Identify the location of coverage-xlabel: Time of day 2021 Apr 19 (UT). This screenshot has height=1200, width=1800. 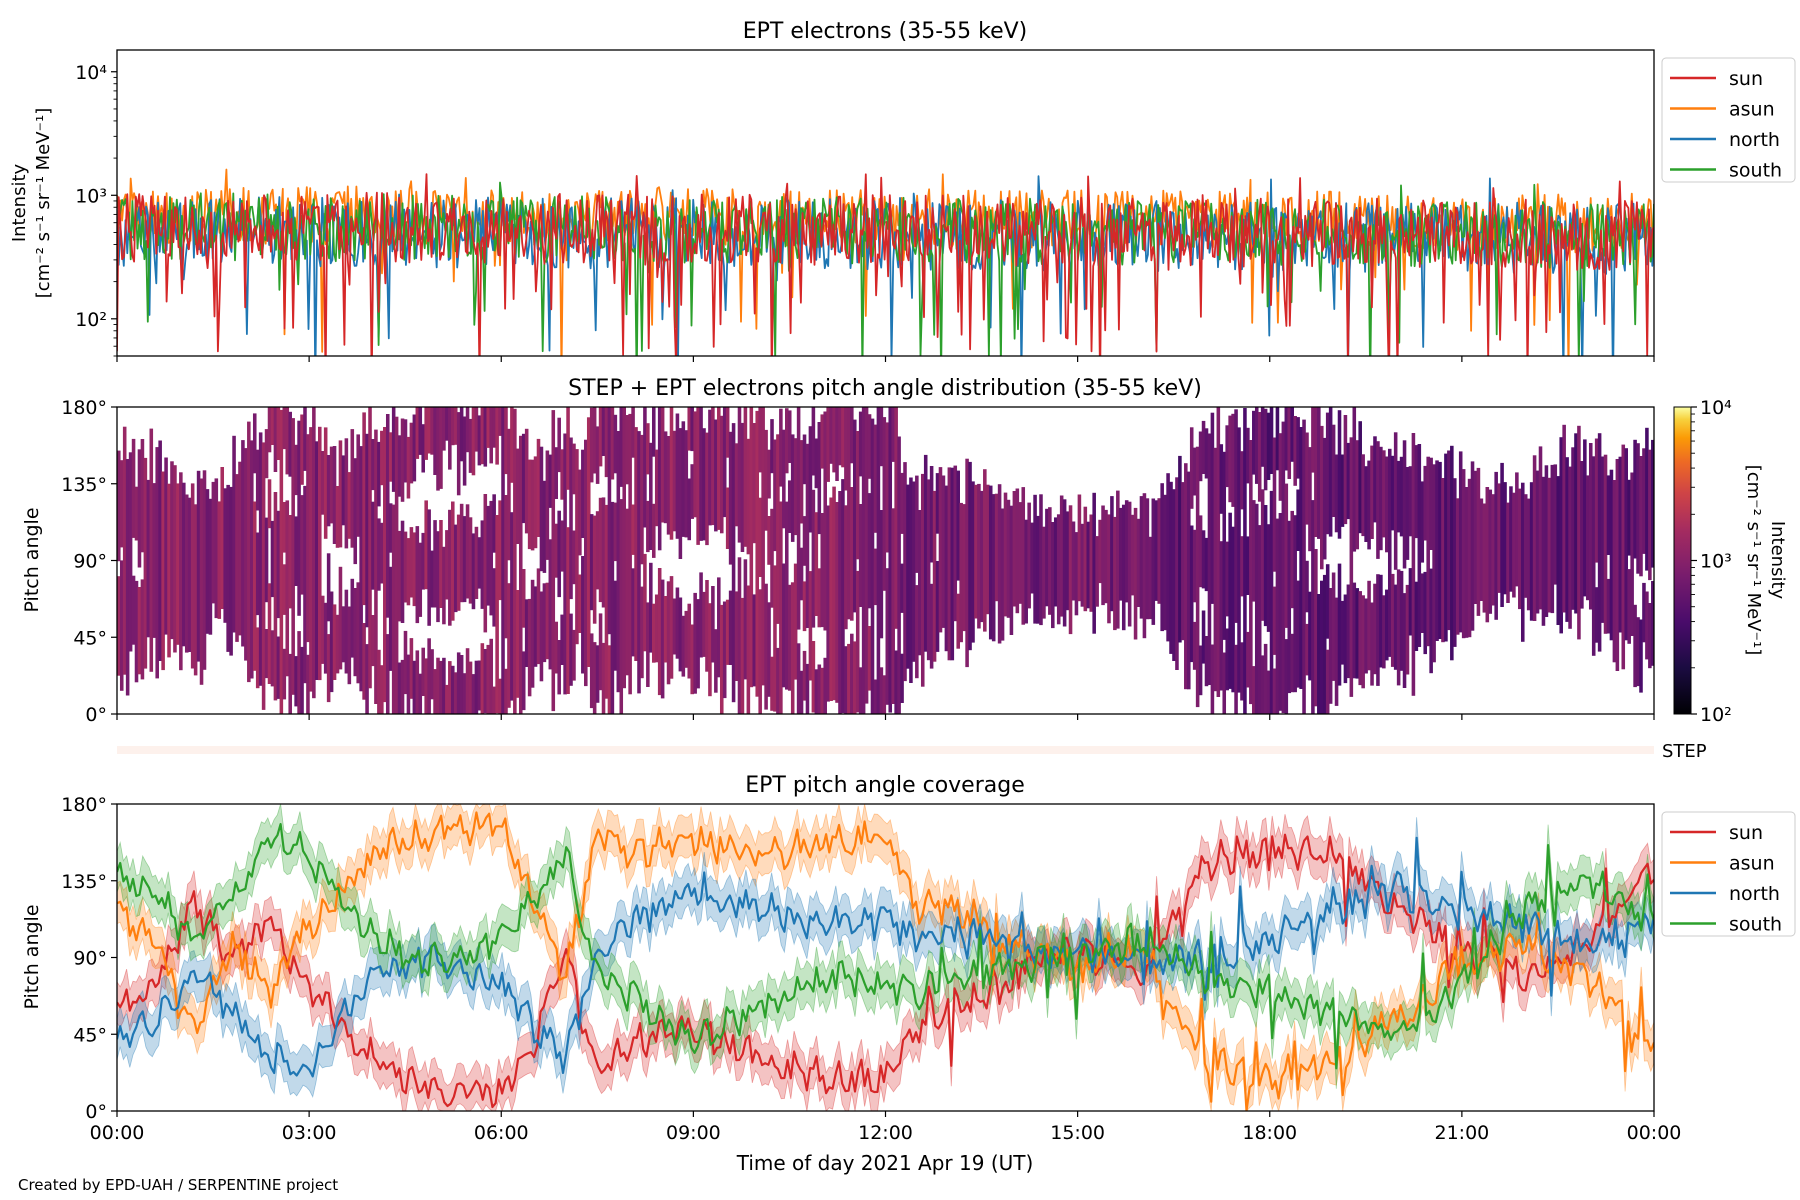
(885, 1163).